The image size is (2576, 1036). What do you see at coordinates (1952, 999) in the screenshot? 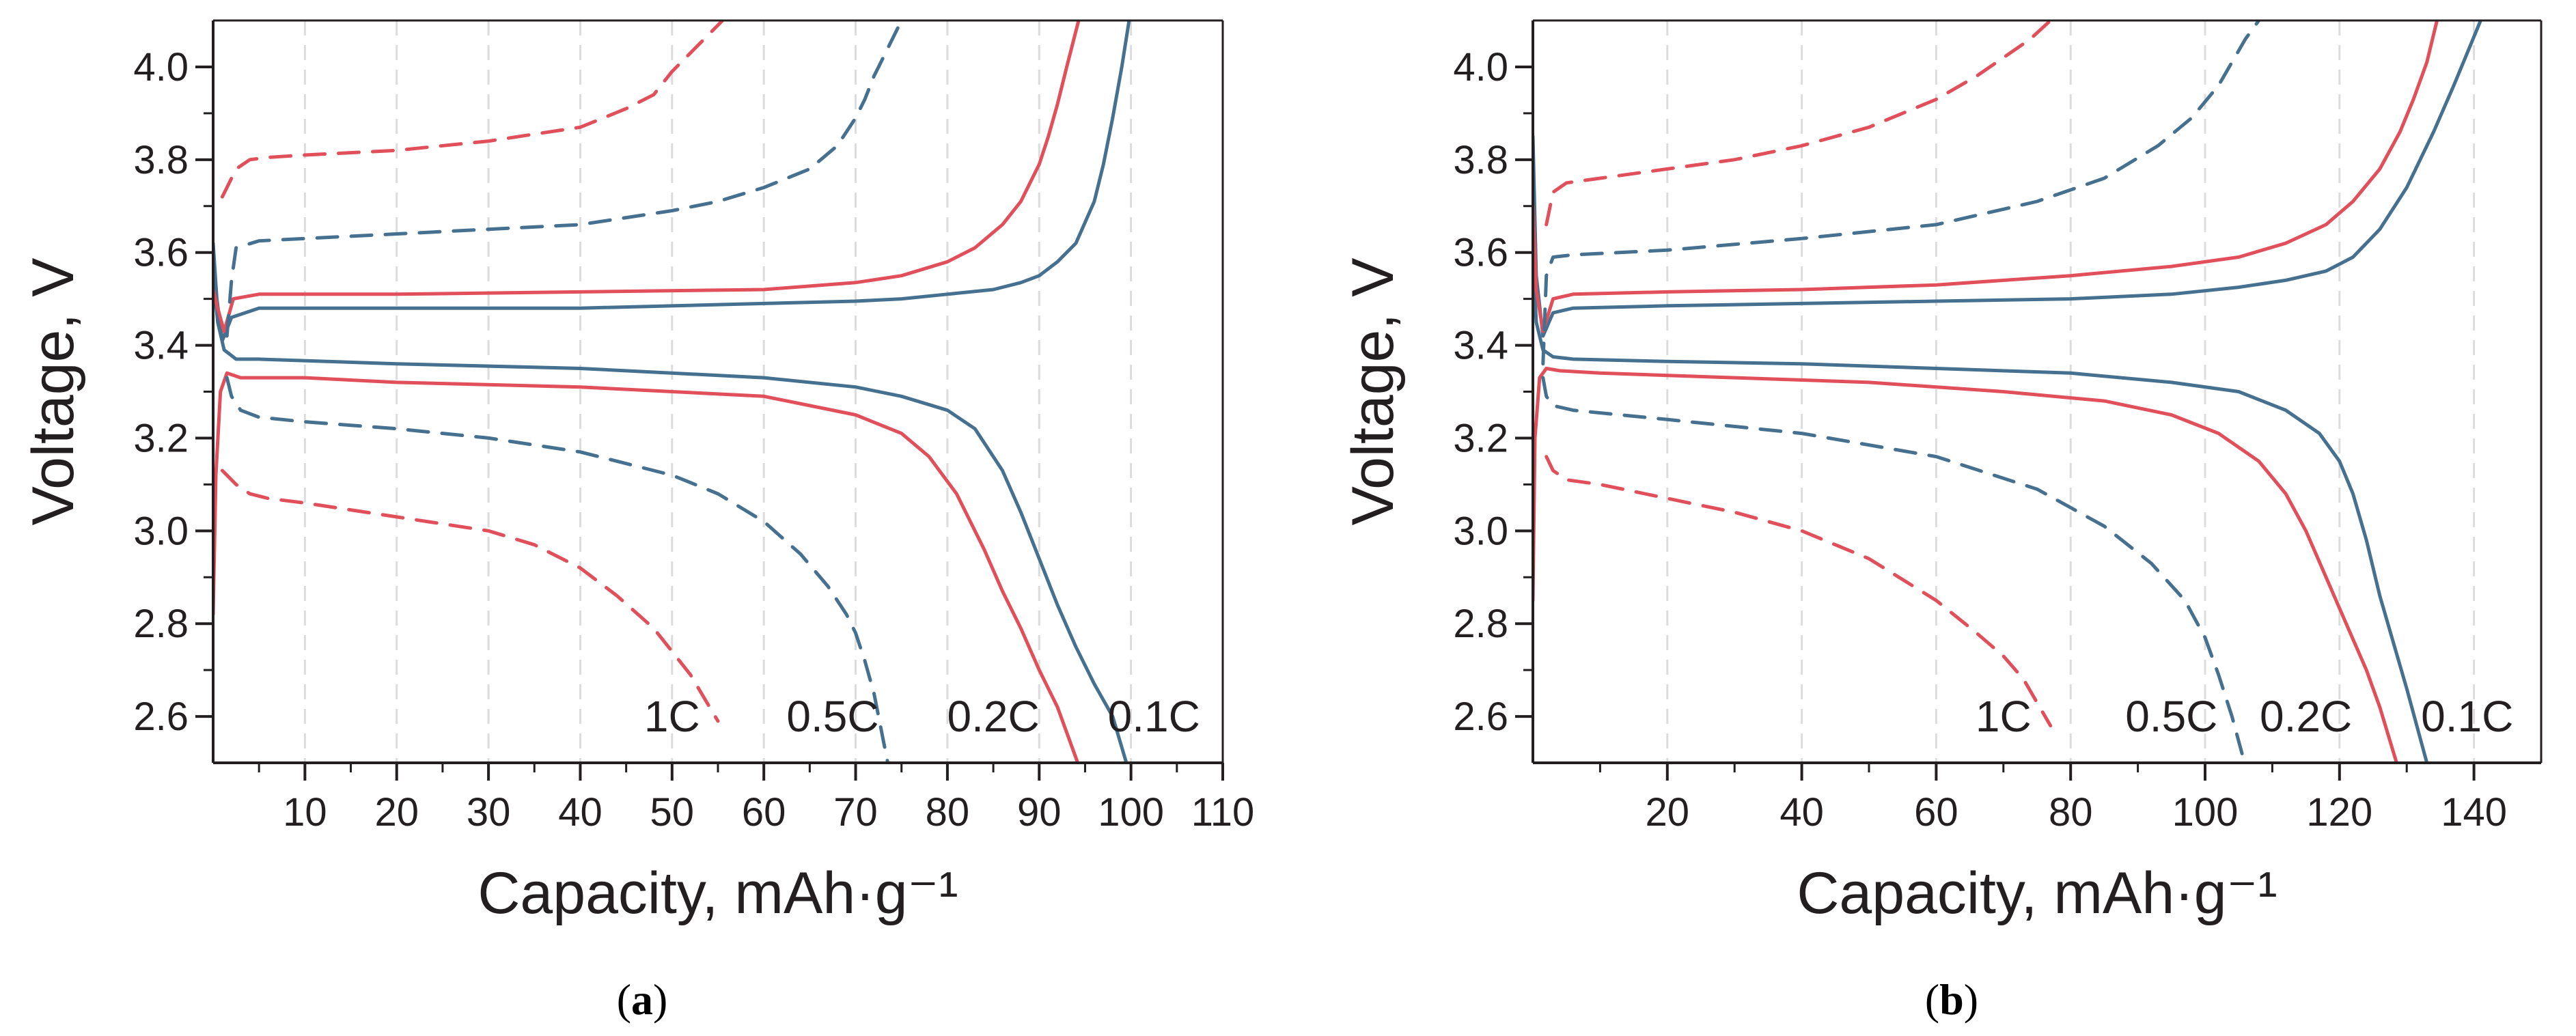
I see `panel-label-b: (b)` at bounding box center [1952, 999].